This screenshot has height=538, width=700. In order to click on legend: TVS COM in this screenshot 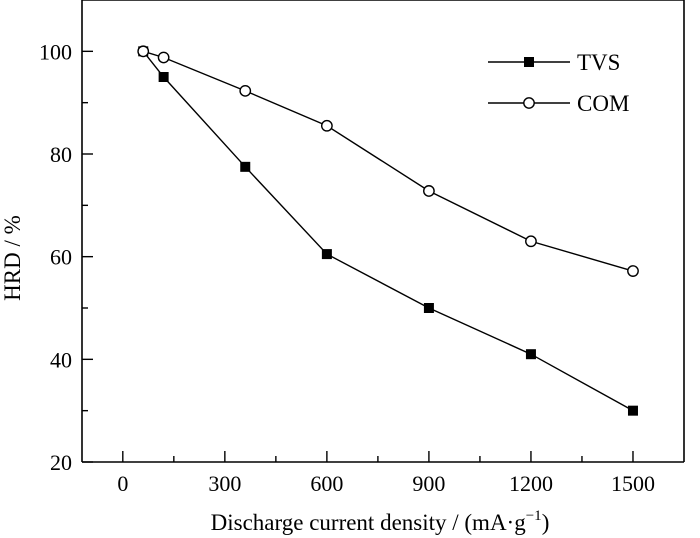, I will do `click(558, 83)`.